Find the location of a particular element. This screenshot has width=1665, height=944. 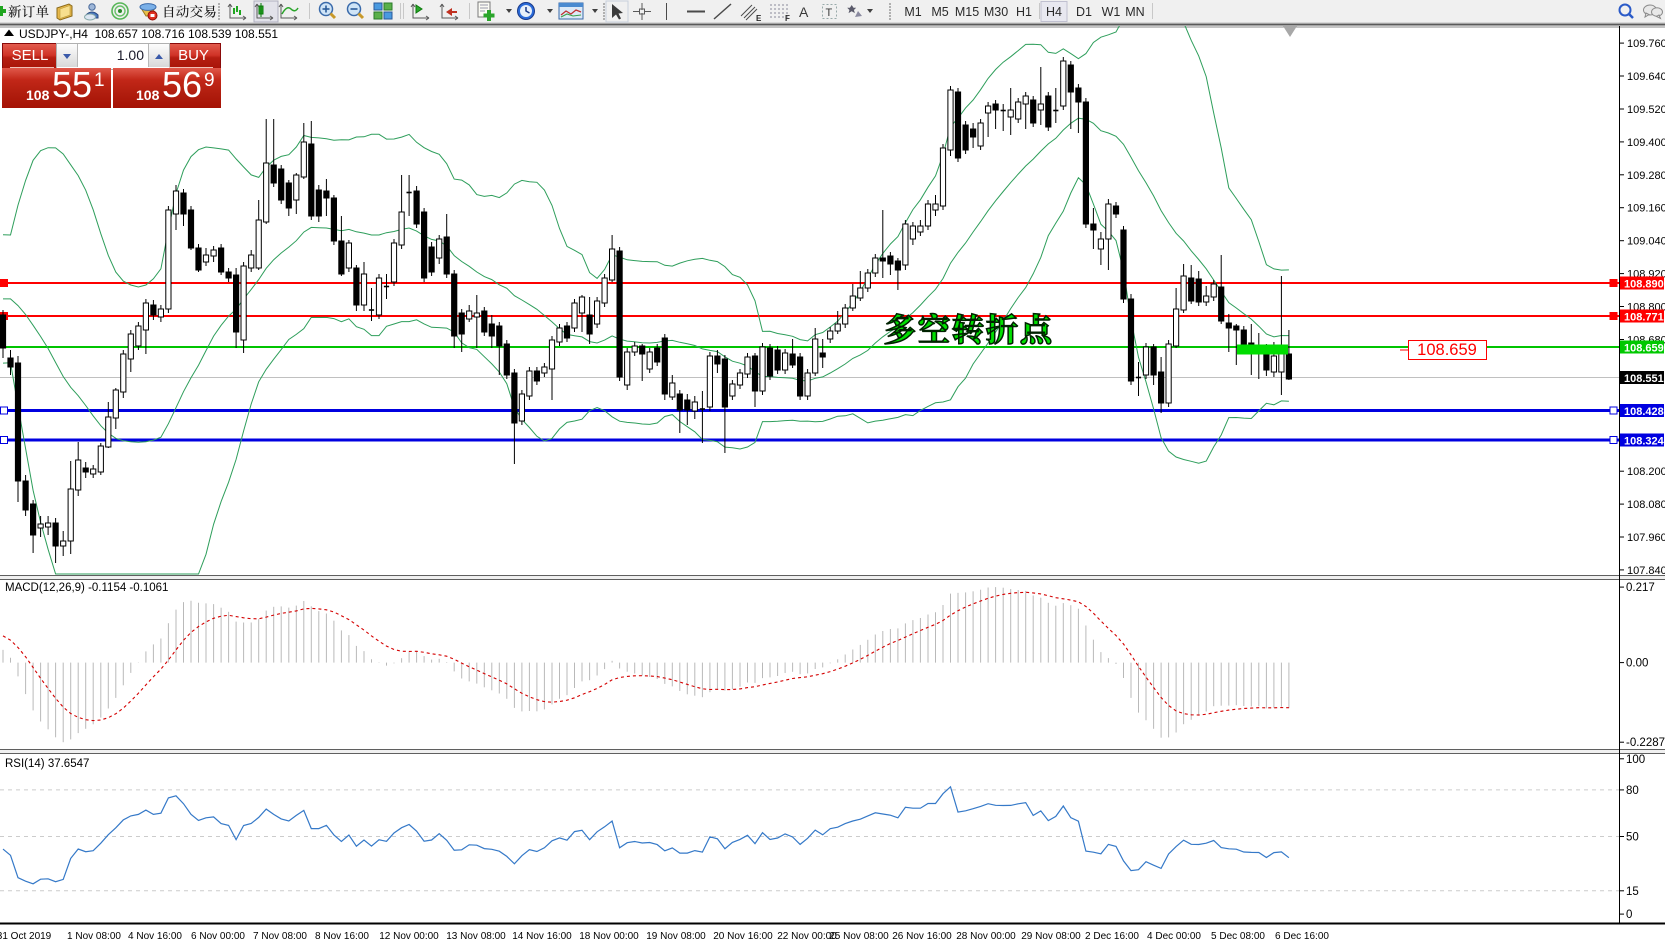

svg-text: 5 Dec 08:00 is located at coordinates (1238, 936).